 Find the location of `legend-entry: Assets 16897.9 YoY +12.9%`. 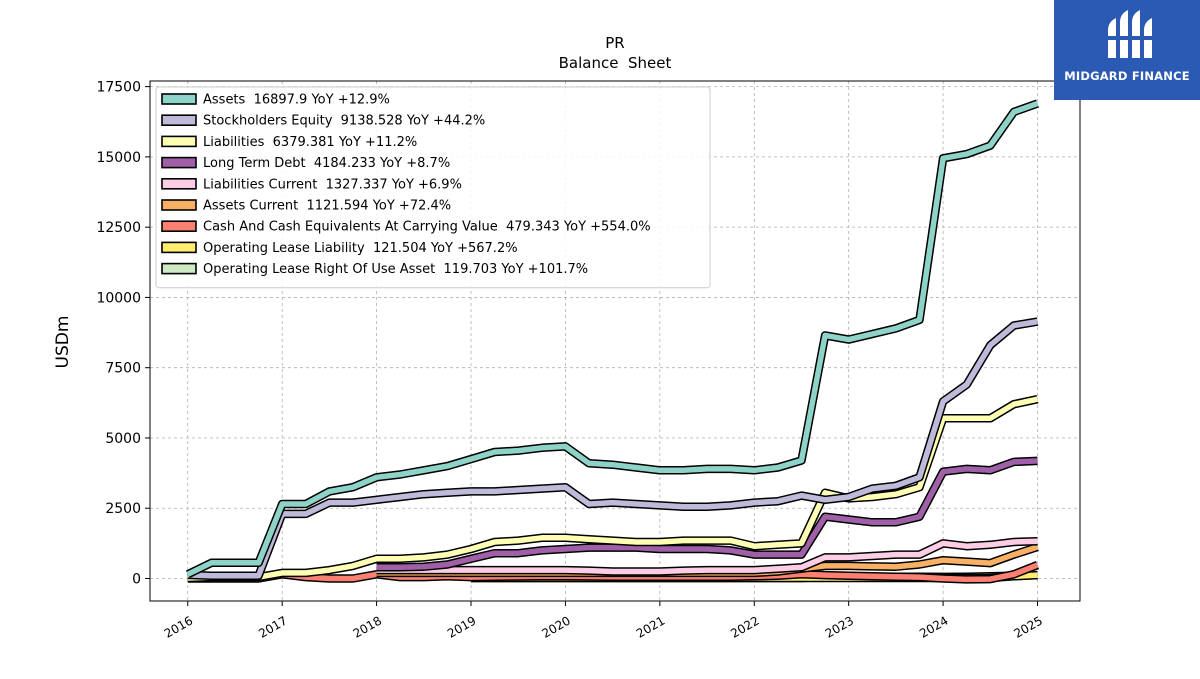

legend-entry: Assets 16897.9 YoY +12.9% is located at coordinates (275, 100).